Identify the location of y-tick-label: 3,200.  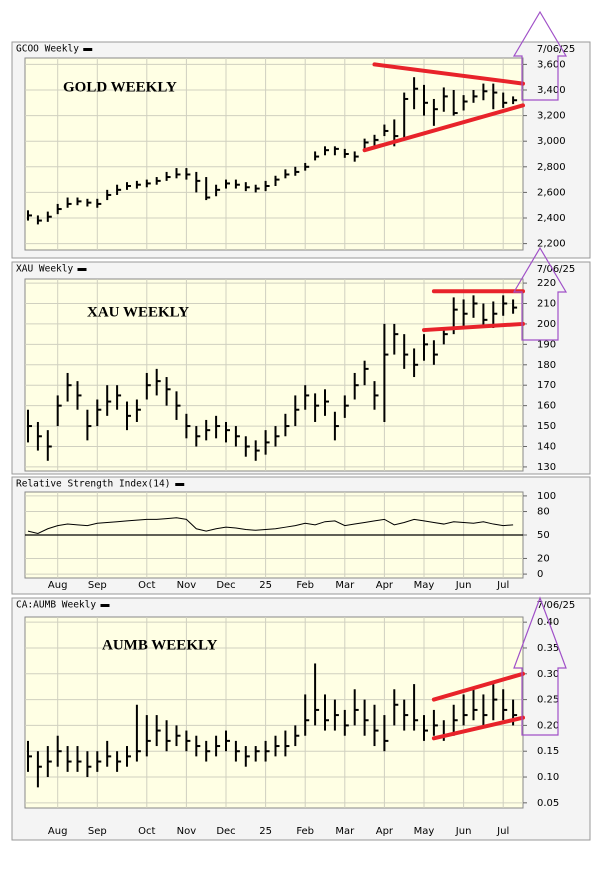
(551, 116).